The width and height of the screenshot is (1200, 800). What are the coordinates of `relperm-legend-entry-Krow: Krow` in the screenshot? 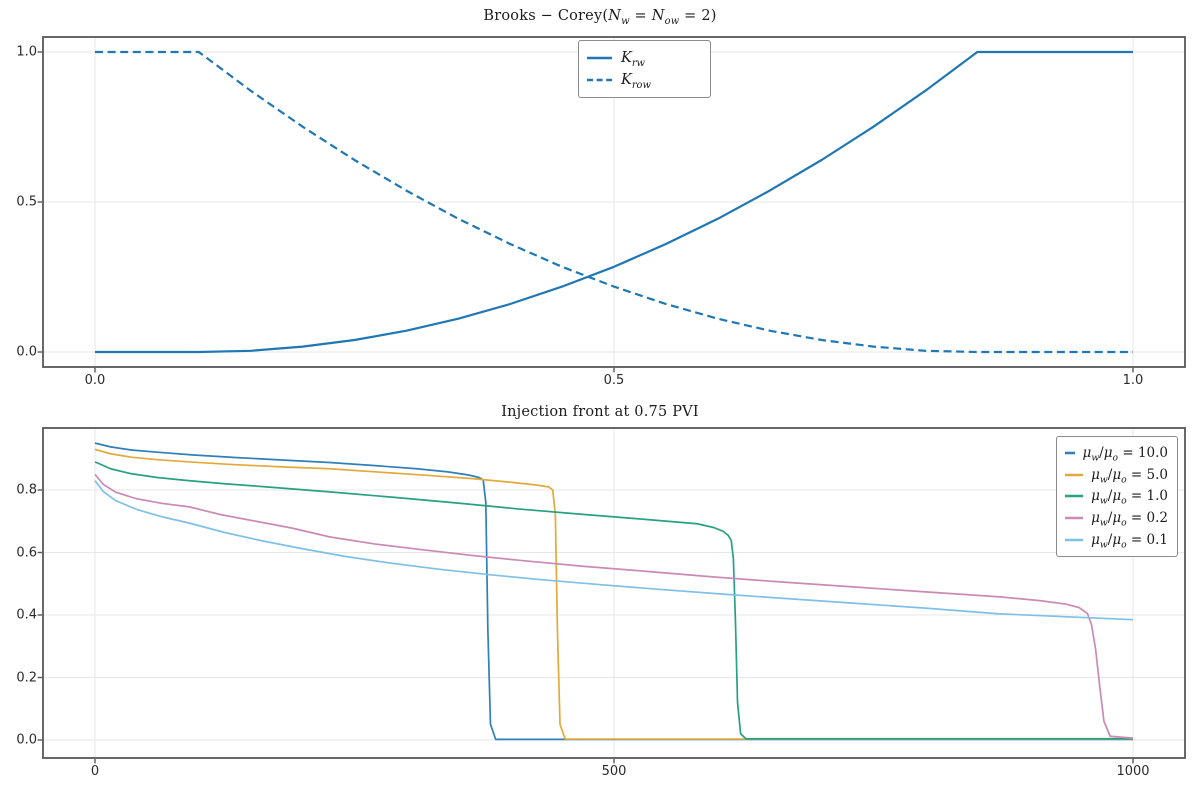 It's located at (643, 82).